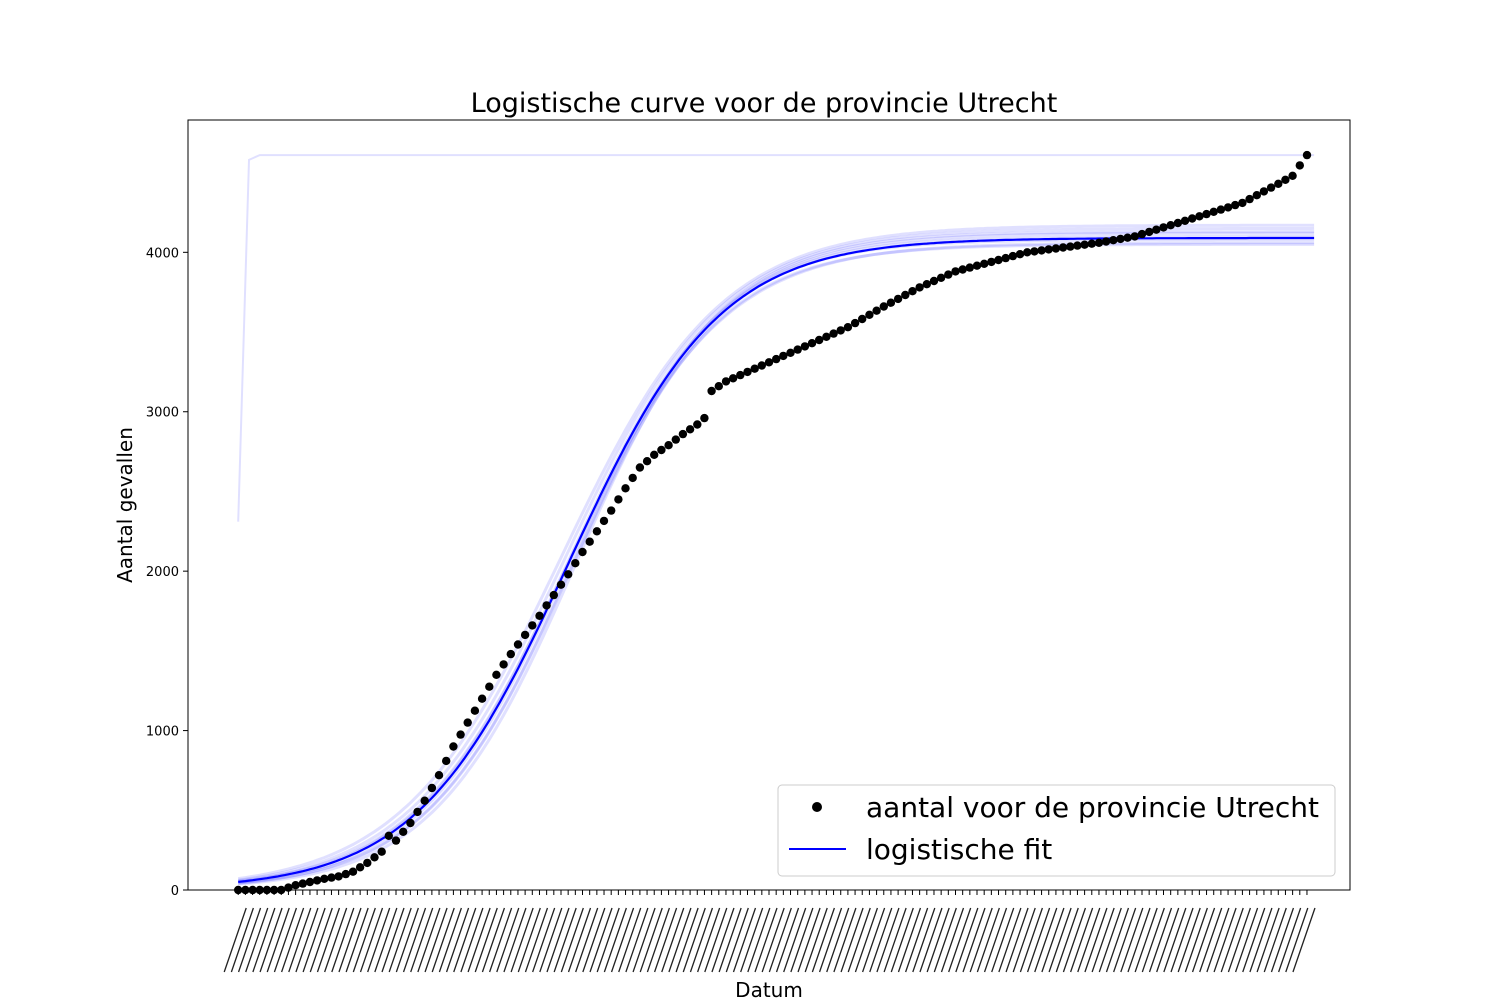 This screenshot has height=1000, width=1500. I want to click on y-tick-label: 4000, so click(162, 253).